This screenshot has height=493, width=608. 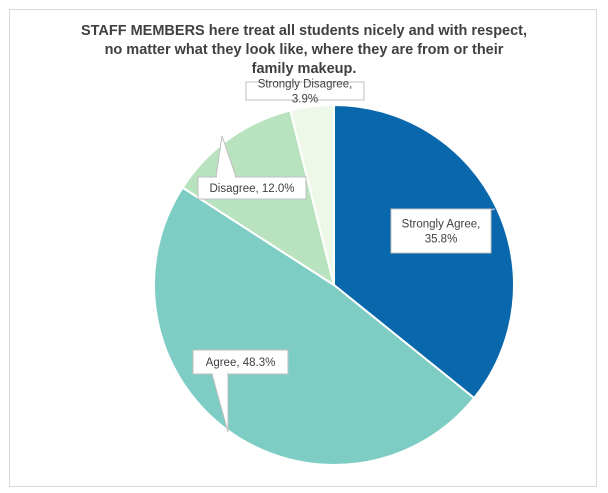 I want to click on data-label-text: Disagree, 12.0%, so click(x=251, y=189).